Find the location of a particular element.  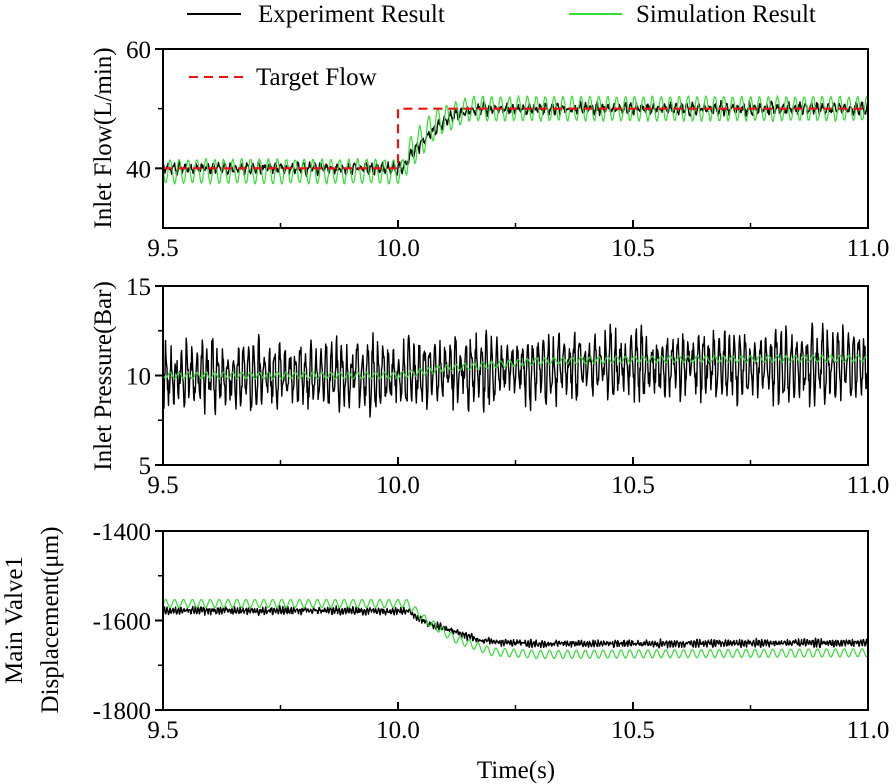

legend: Experiment Result Simulation Result is located at coordinates (501, 14).